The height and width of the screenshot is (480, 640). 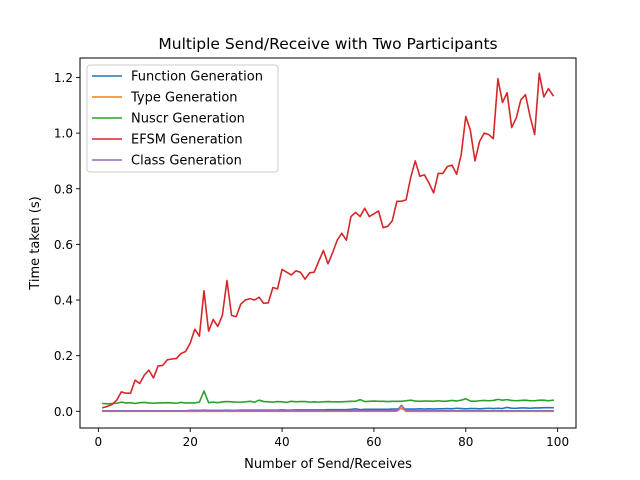 What do you see at coordinates (281, 442) in the screenshot?
I see `x-tick-label: 40` at bounding box center [281, 442].